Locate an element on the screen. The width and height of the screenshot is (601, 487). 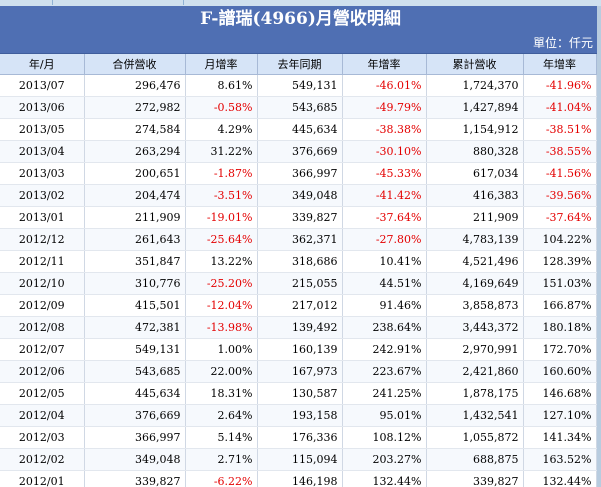
cell-cumulative-yoy: 127.10% is located at coordinates (560, 415).